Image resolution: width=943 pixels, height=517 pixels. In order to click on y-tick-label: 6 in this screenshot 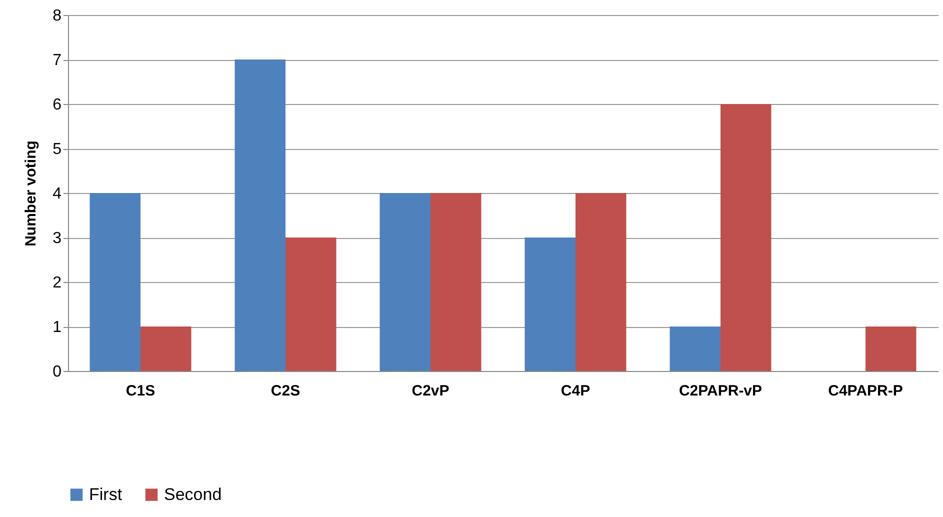, I will do `click(57, 105)`.